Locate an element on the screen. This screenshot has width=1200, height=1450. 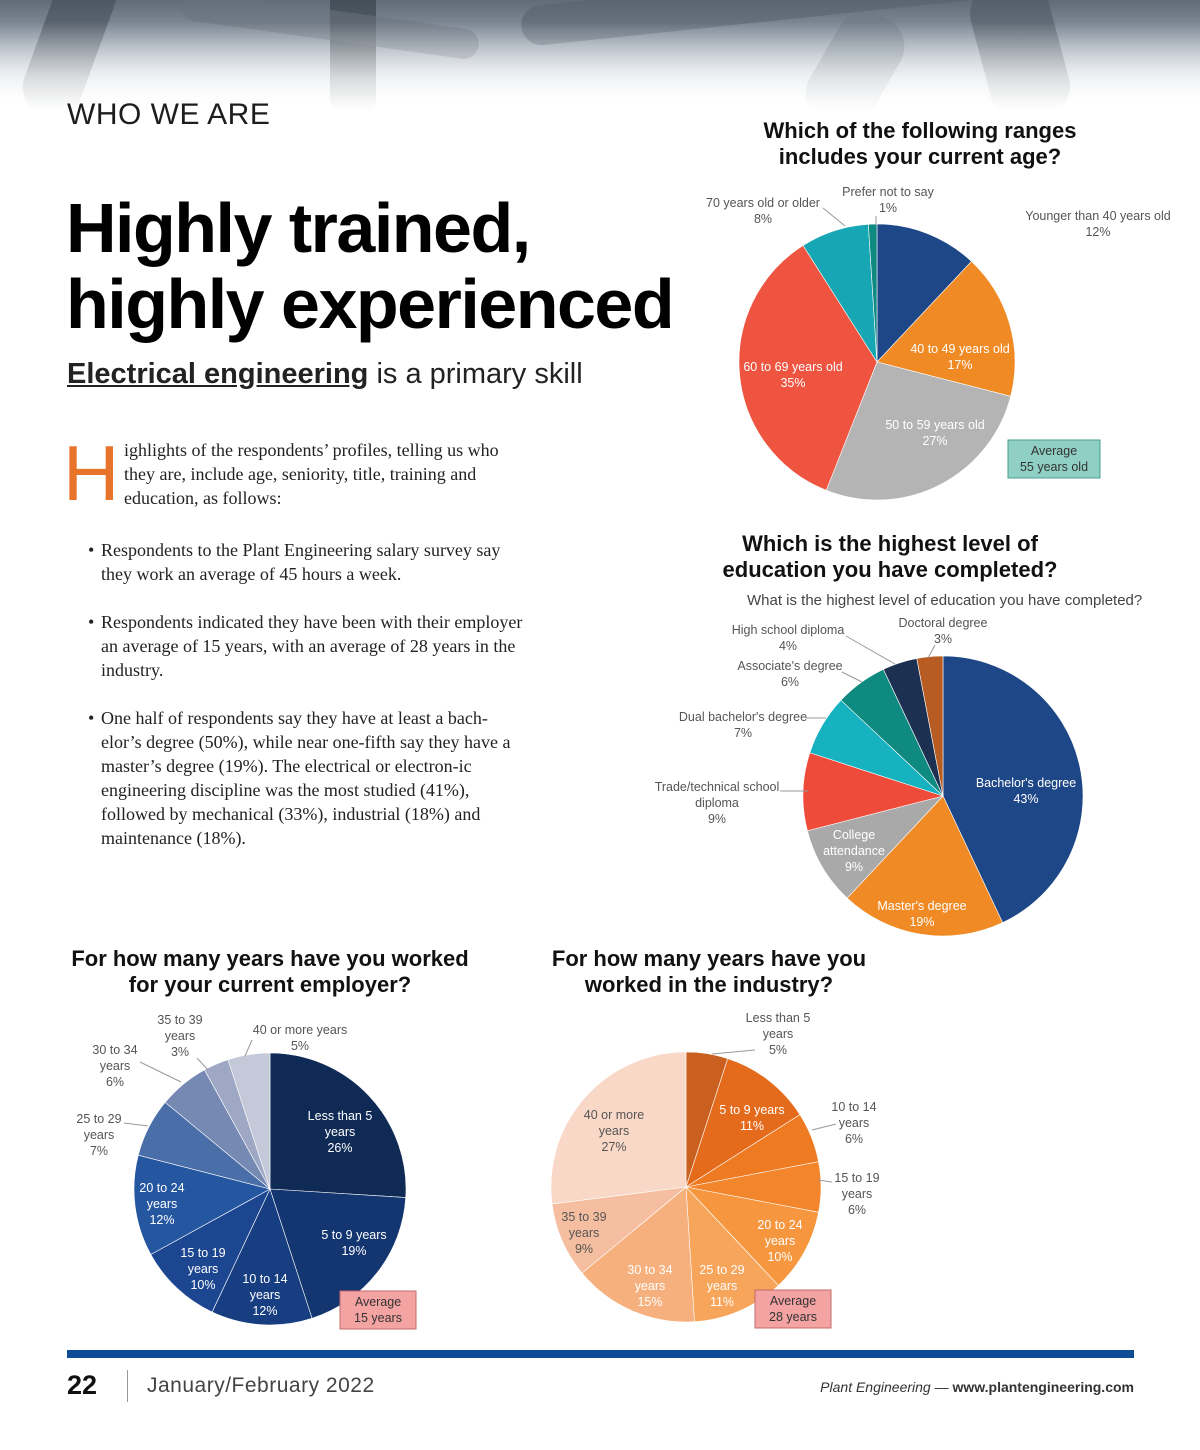
average-text: Average 28 years is located at coordinates (793, 1309).